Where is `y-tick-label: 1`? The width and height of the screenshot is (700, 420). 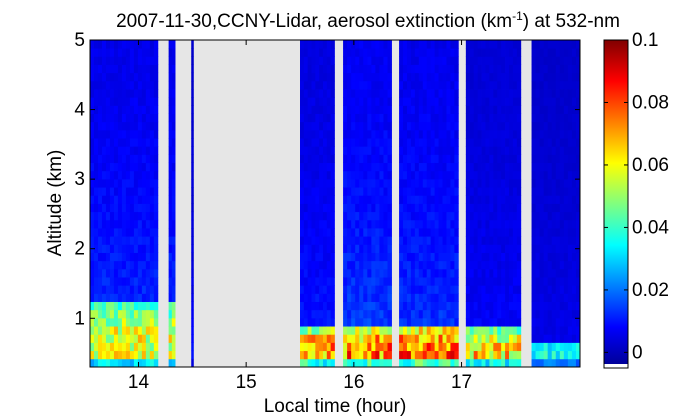 y-tick-label: 1 is located at coordinates (79, 318).